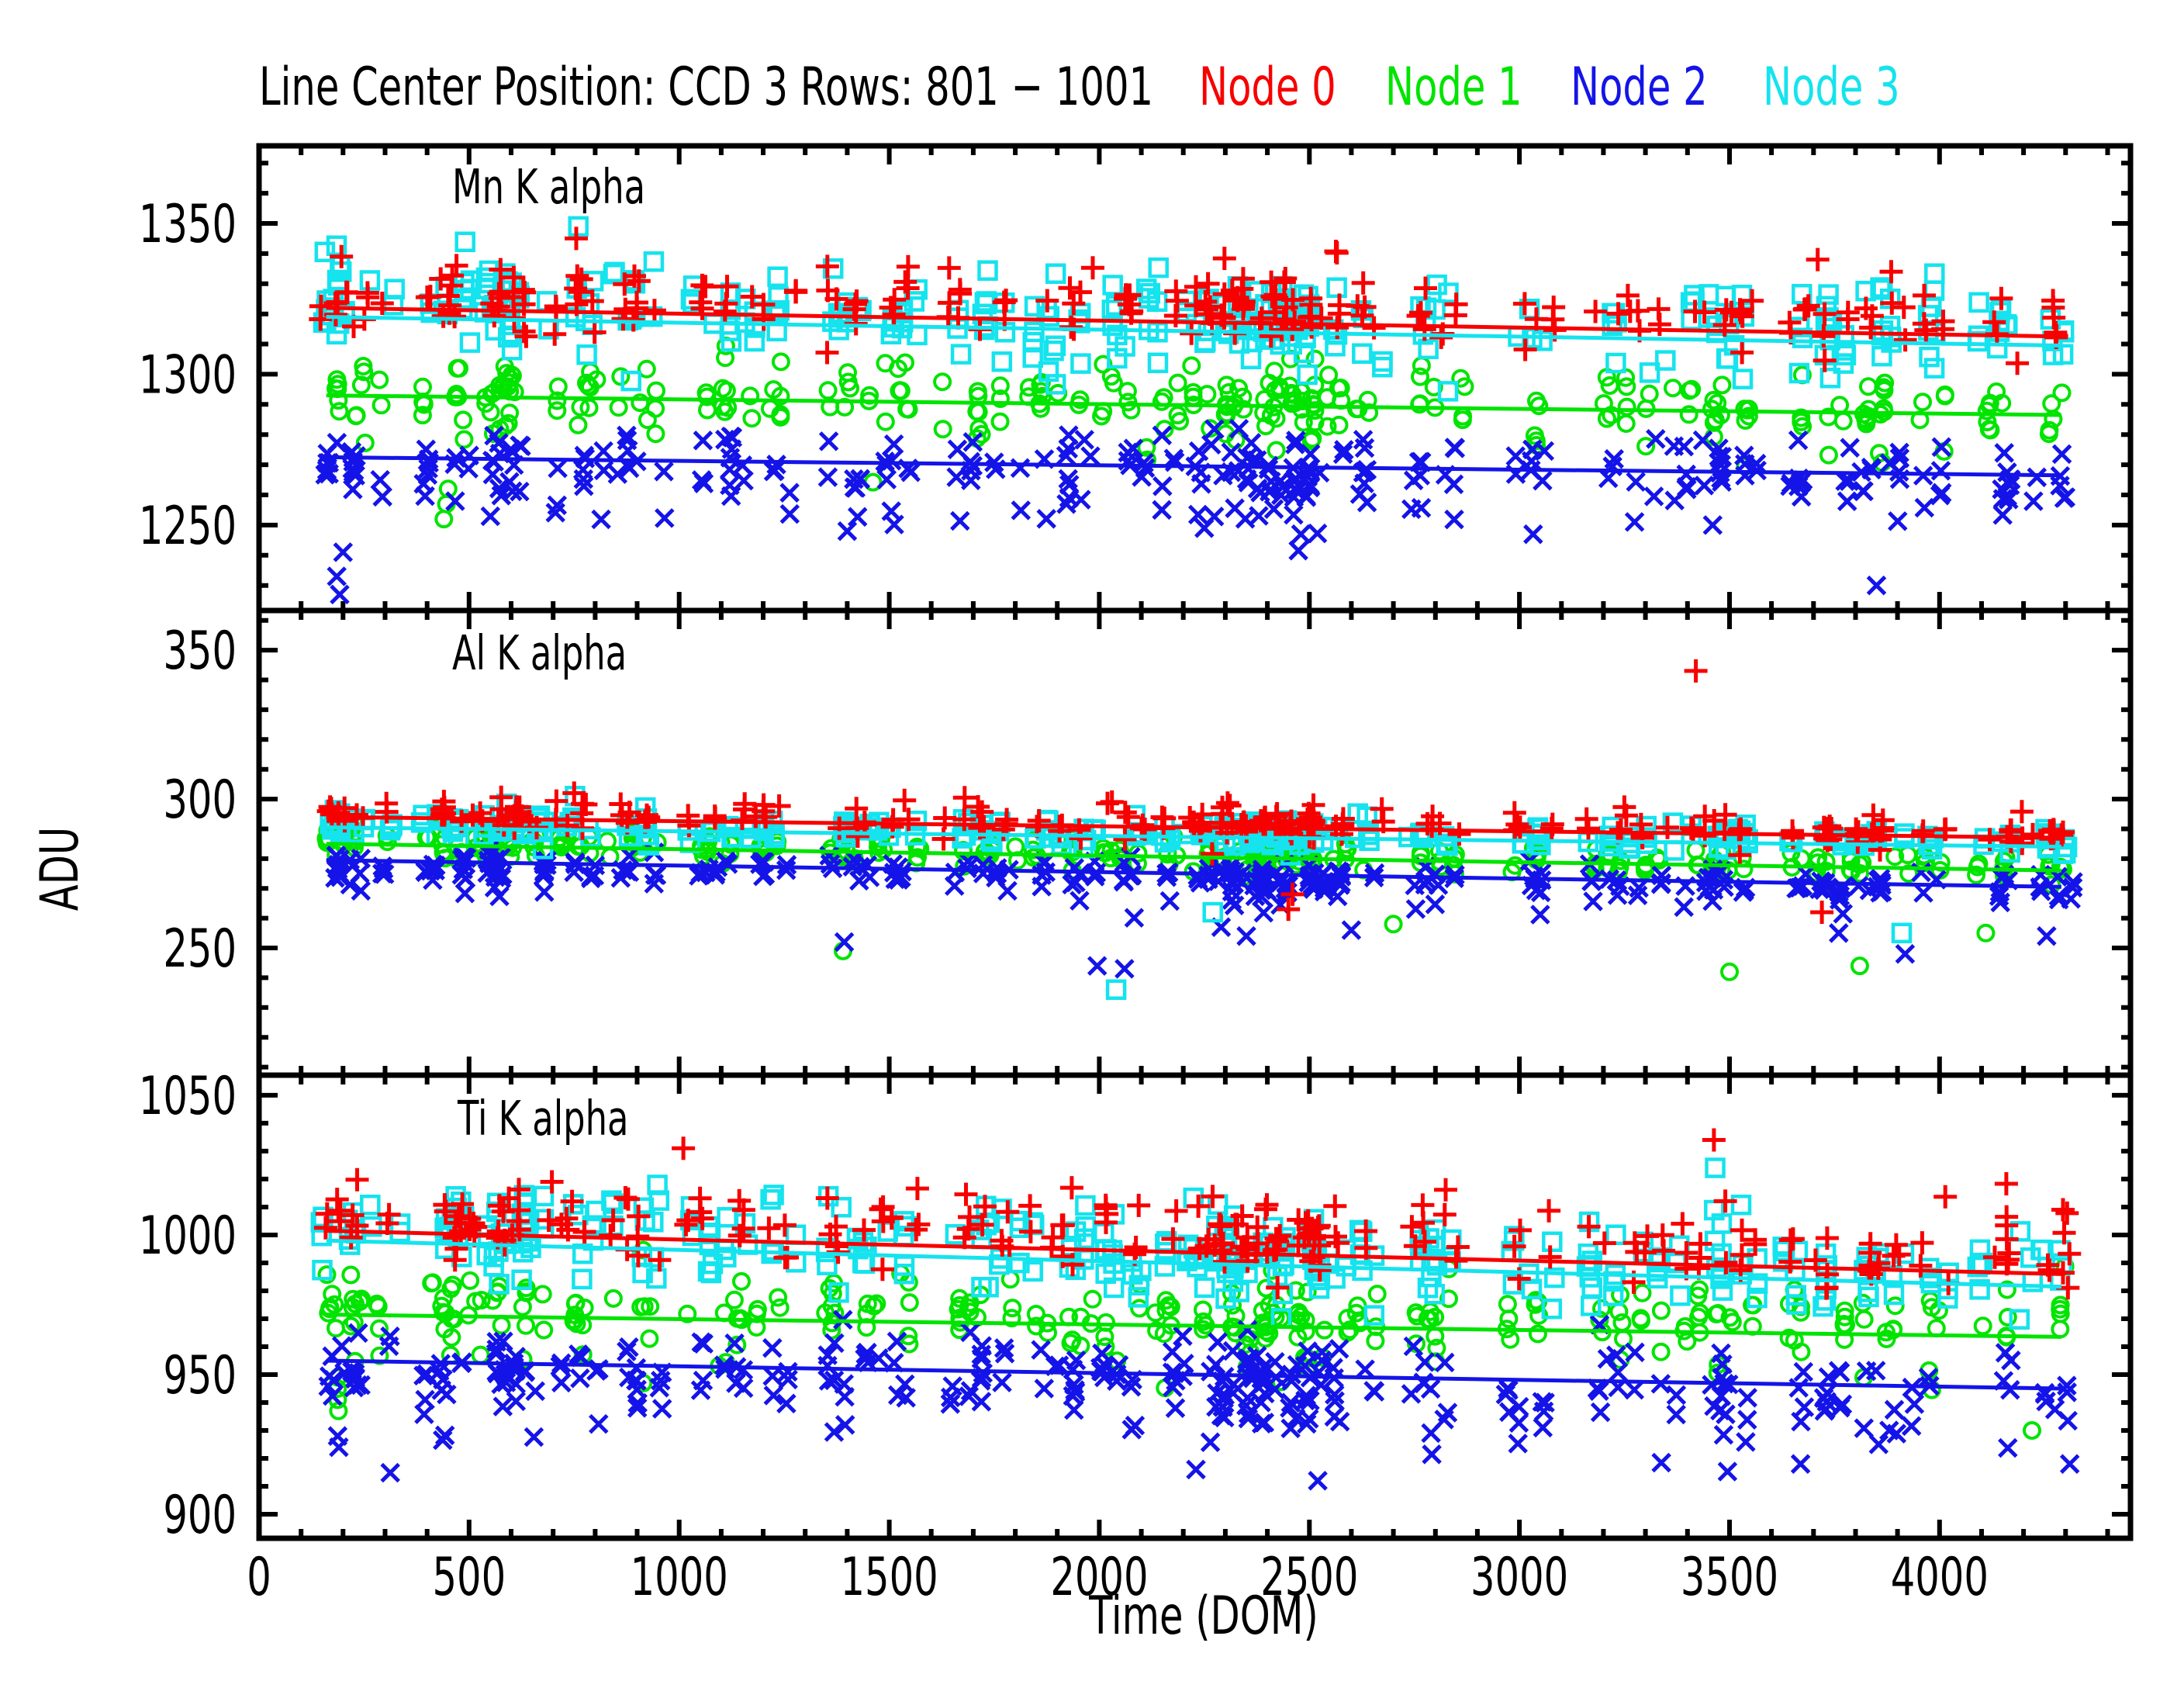 The width and height of the screenshot is (2184, 1688). What do you see at coordinates (200, 651) in the screenshot?
I see `y-tick-label: 350` at bounding box center [200, 651].